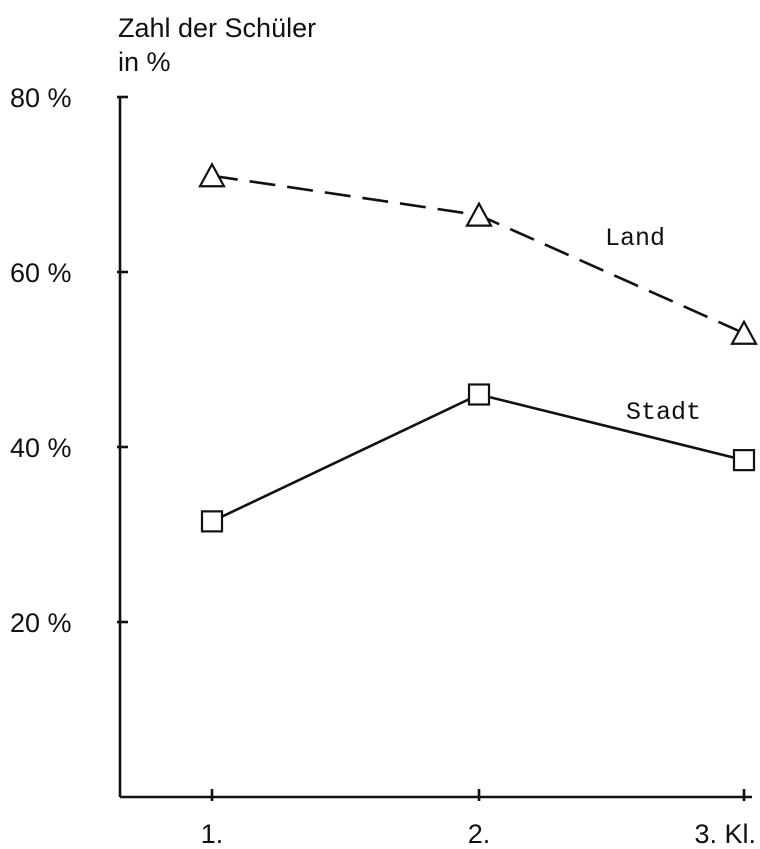 This screenshot has height=849, width=760. I want to click on series-label-stadt: Stadt, so click(663, 412).